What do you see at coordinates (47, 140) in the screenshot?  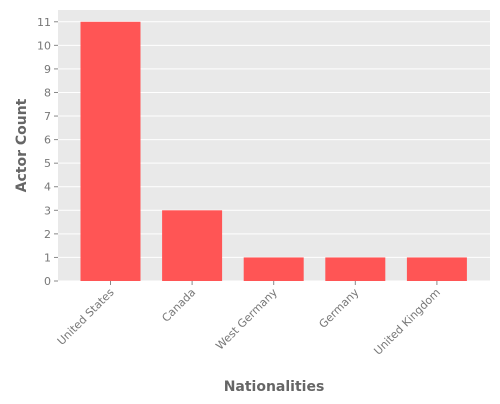 I see `y-tick-label: 6` at bounding box center [47, 140].